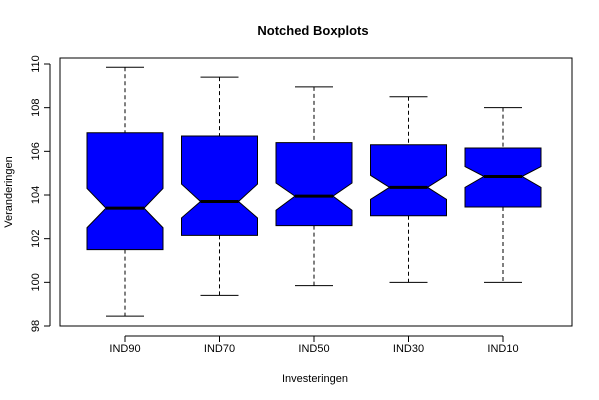 Image resolution: width=599 pixels, height=400 pixels. I want to click on y-axis: 98 100 102 104 106 108 110, so click(40, 193).